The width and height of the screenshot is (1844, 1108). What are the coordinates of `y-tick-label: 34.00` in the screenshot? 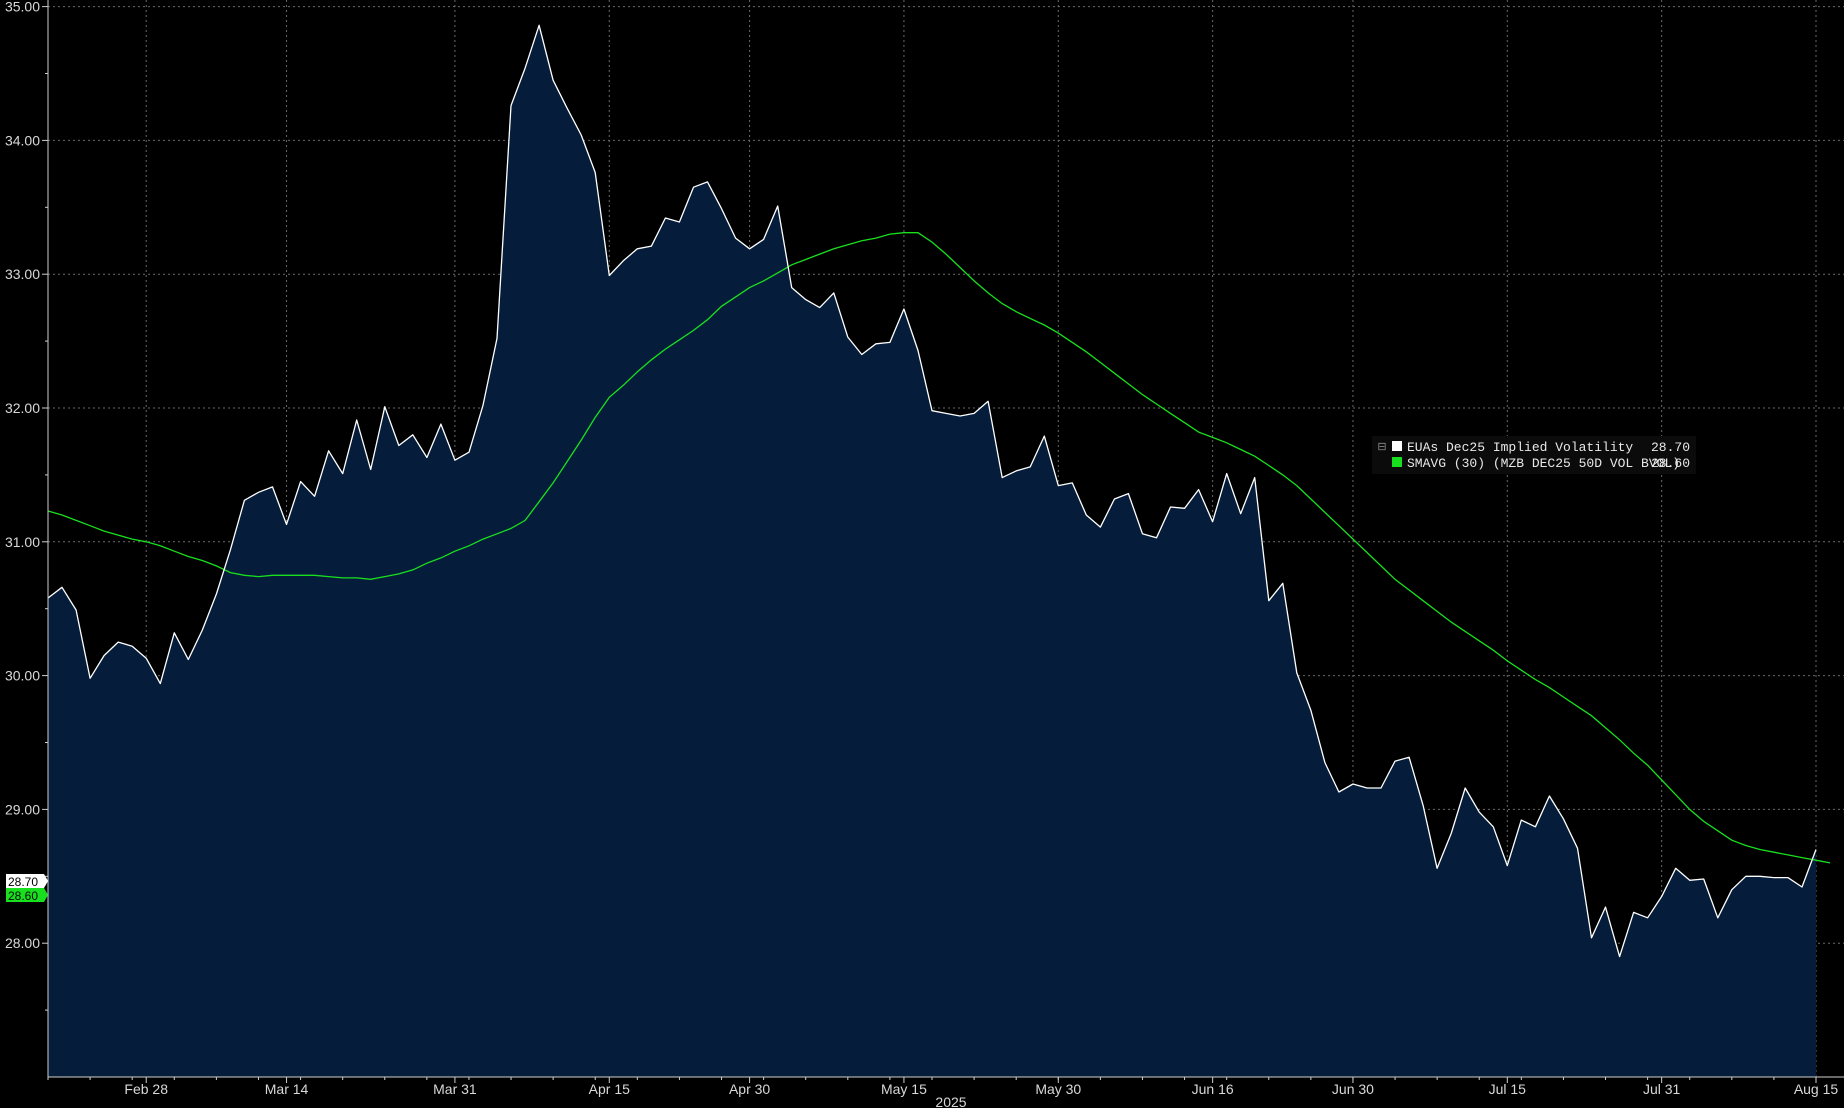 It's located at (22, 140).